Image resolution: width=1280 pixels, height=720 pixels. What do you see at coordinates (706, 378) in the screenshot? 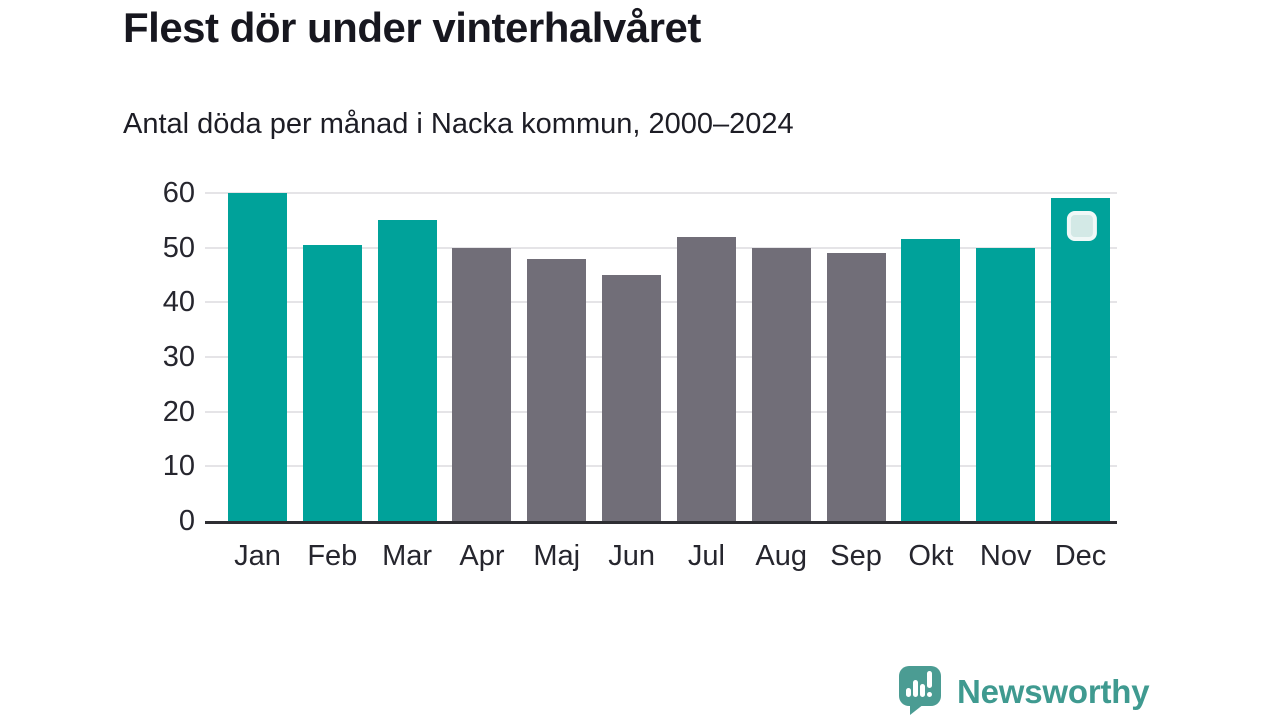
I see `bar-jul` at bounding box center [706, 378].